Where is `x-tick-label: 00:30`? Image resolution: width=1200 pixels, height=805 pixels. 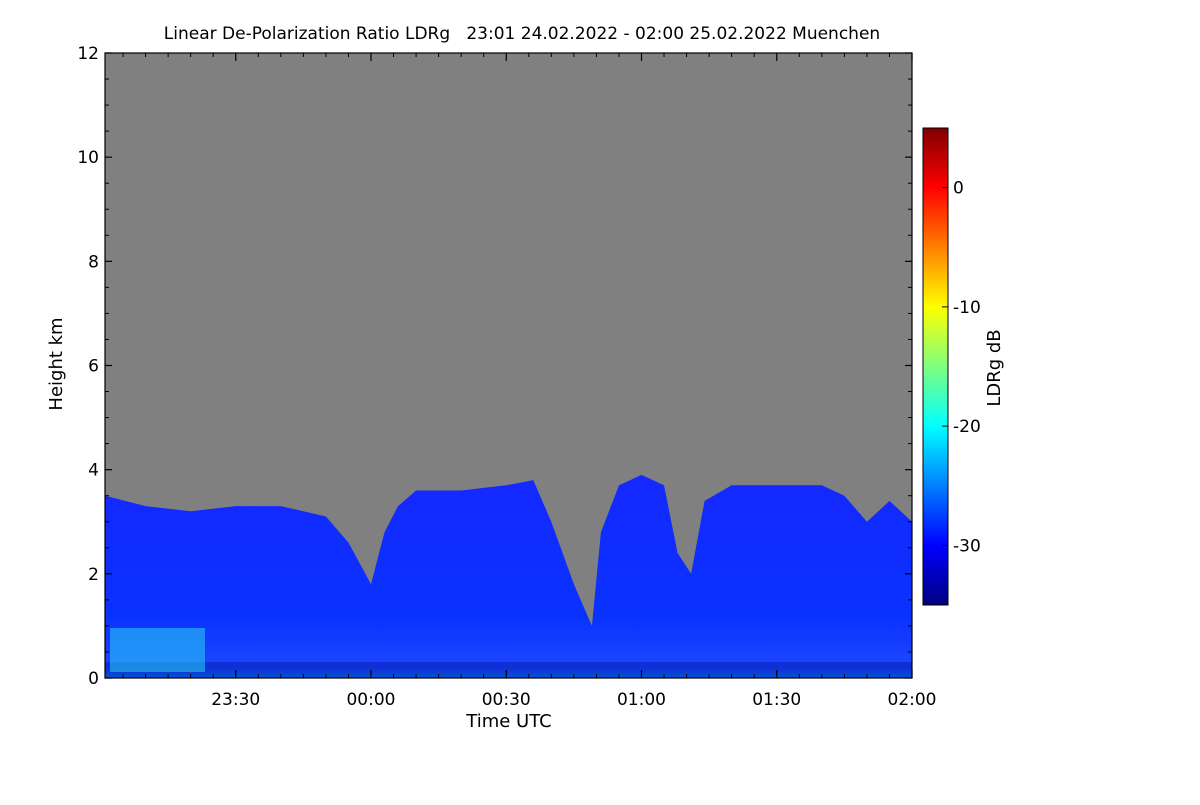
x-tick-label: 00:30 is located at coordinates (506, 700).